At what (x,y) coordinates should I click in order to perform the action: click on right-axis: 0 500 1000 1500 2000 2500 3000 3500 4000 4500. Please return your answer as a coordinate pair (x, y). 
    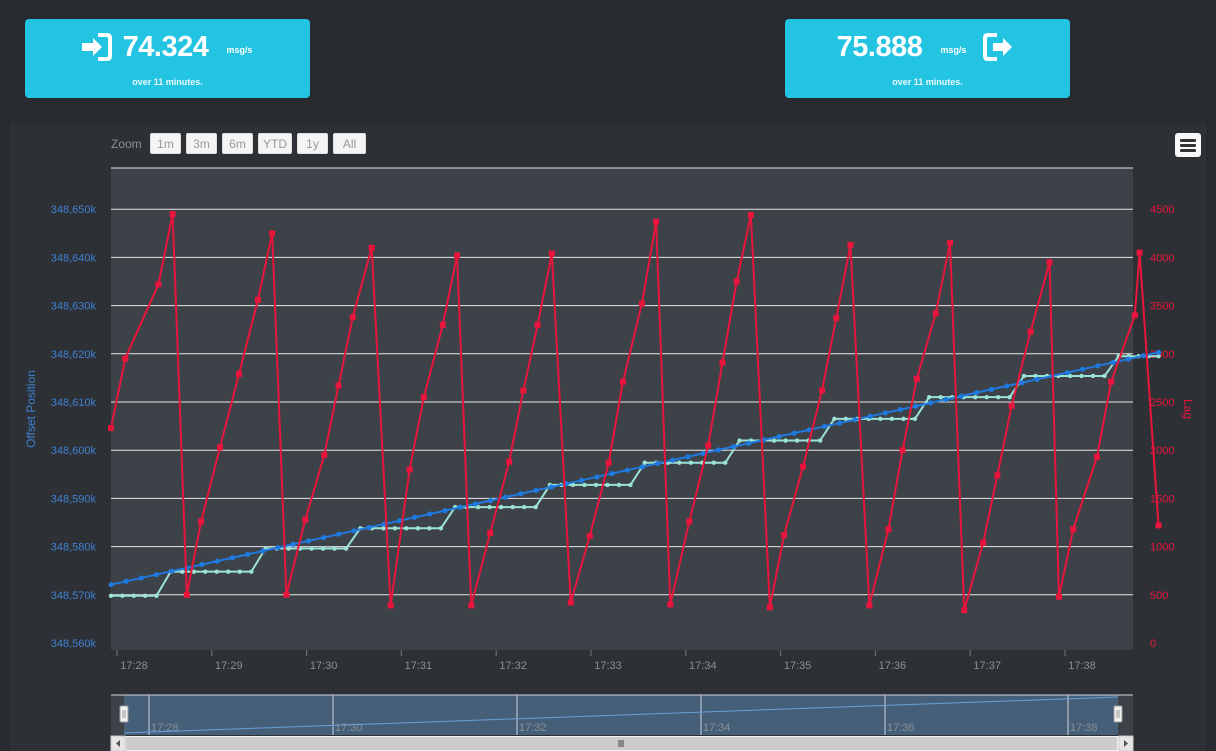
    Looking at the image, I should click on (1162, 427).